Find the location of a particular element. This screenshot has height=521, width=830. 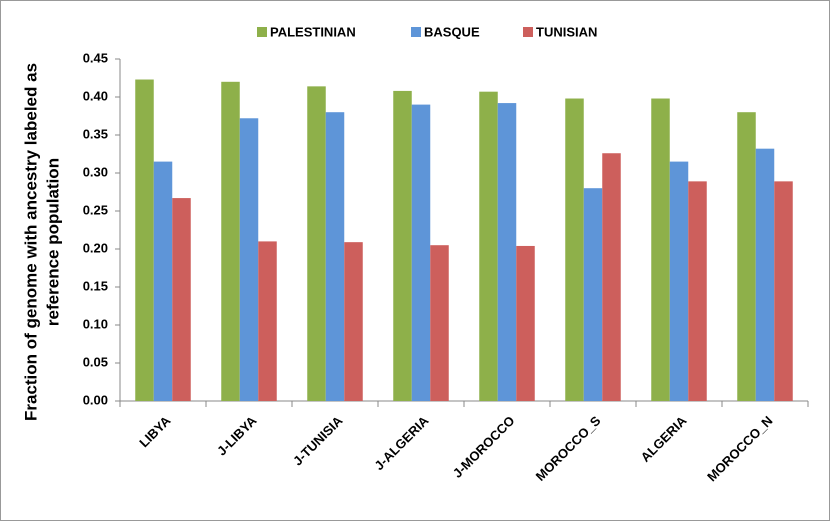

legend-label: PALESTINIAN is located at coordinates (313, 31).